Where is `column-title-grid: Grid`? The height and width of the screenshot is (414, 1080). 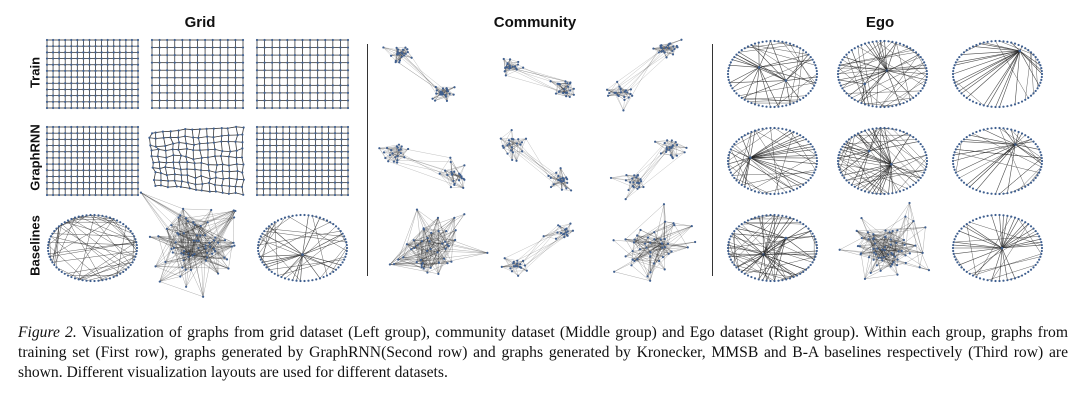 column-title-grid: Grid is located at coordinates (200, 22).